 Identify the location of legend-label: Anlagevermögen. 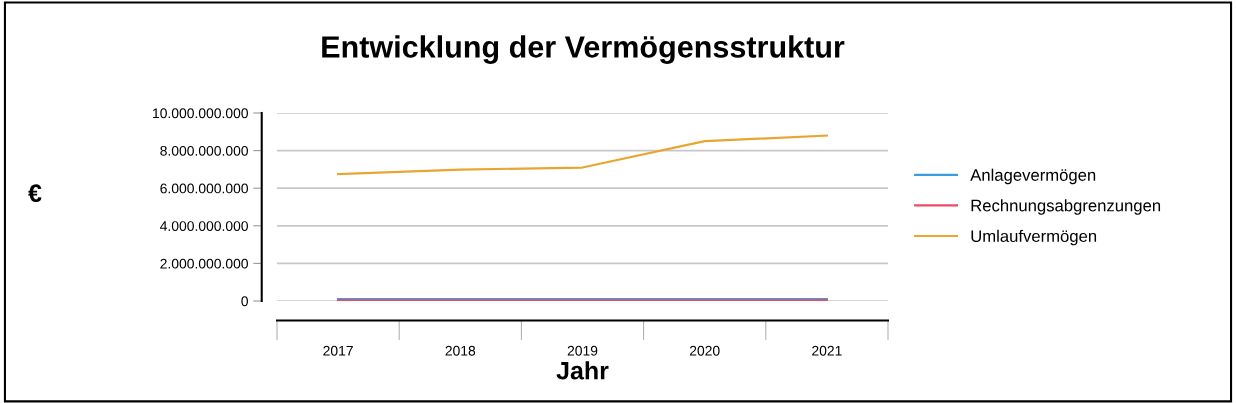
(1033, 176).